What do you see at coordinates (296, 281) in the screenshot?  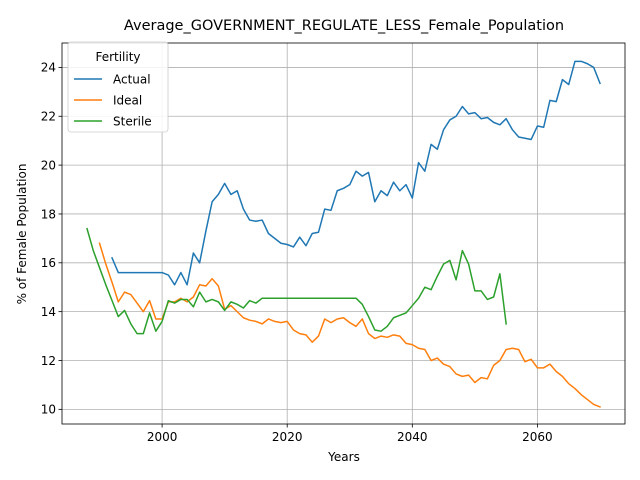 I see `series-line-sterile` at bounding box center [296, 281].